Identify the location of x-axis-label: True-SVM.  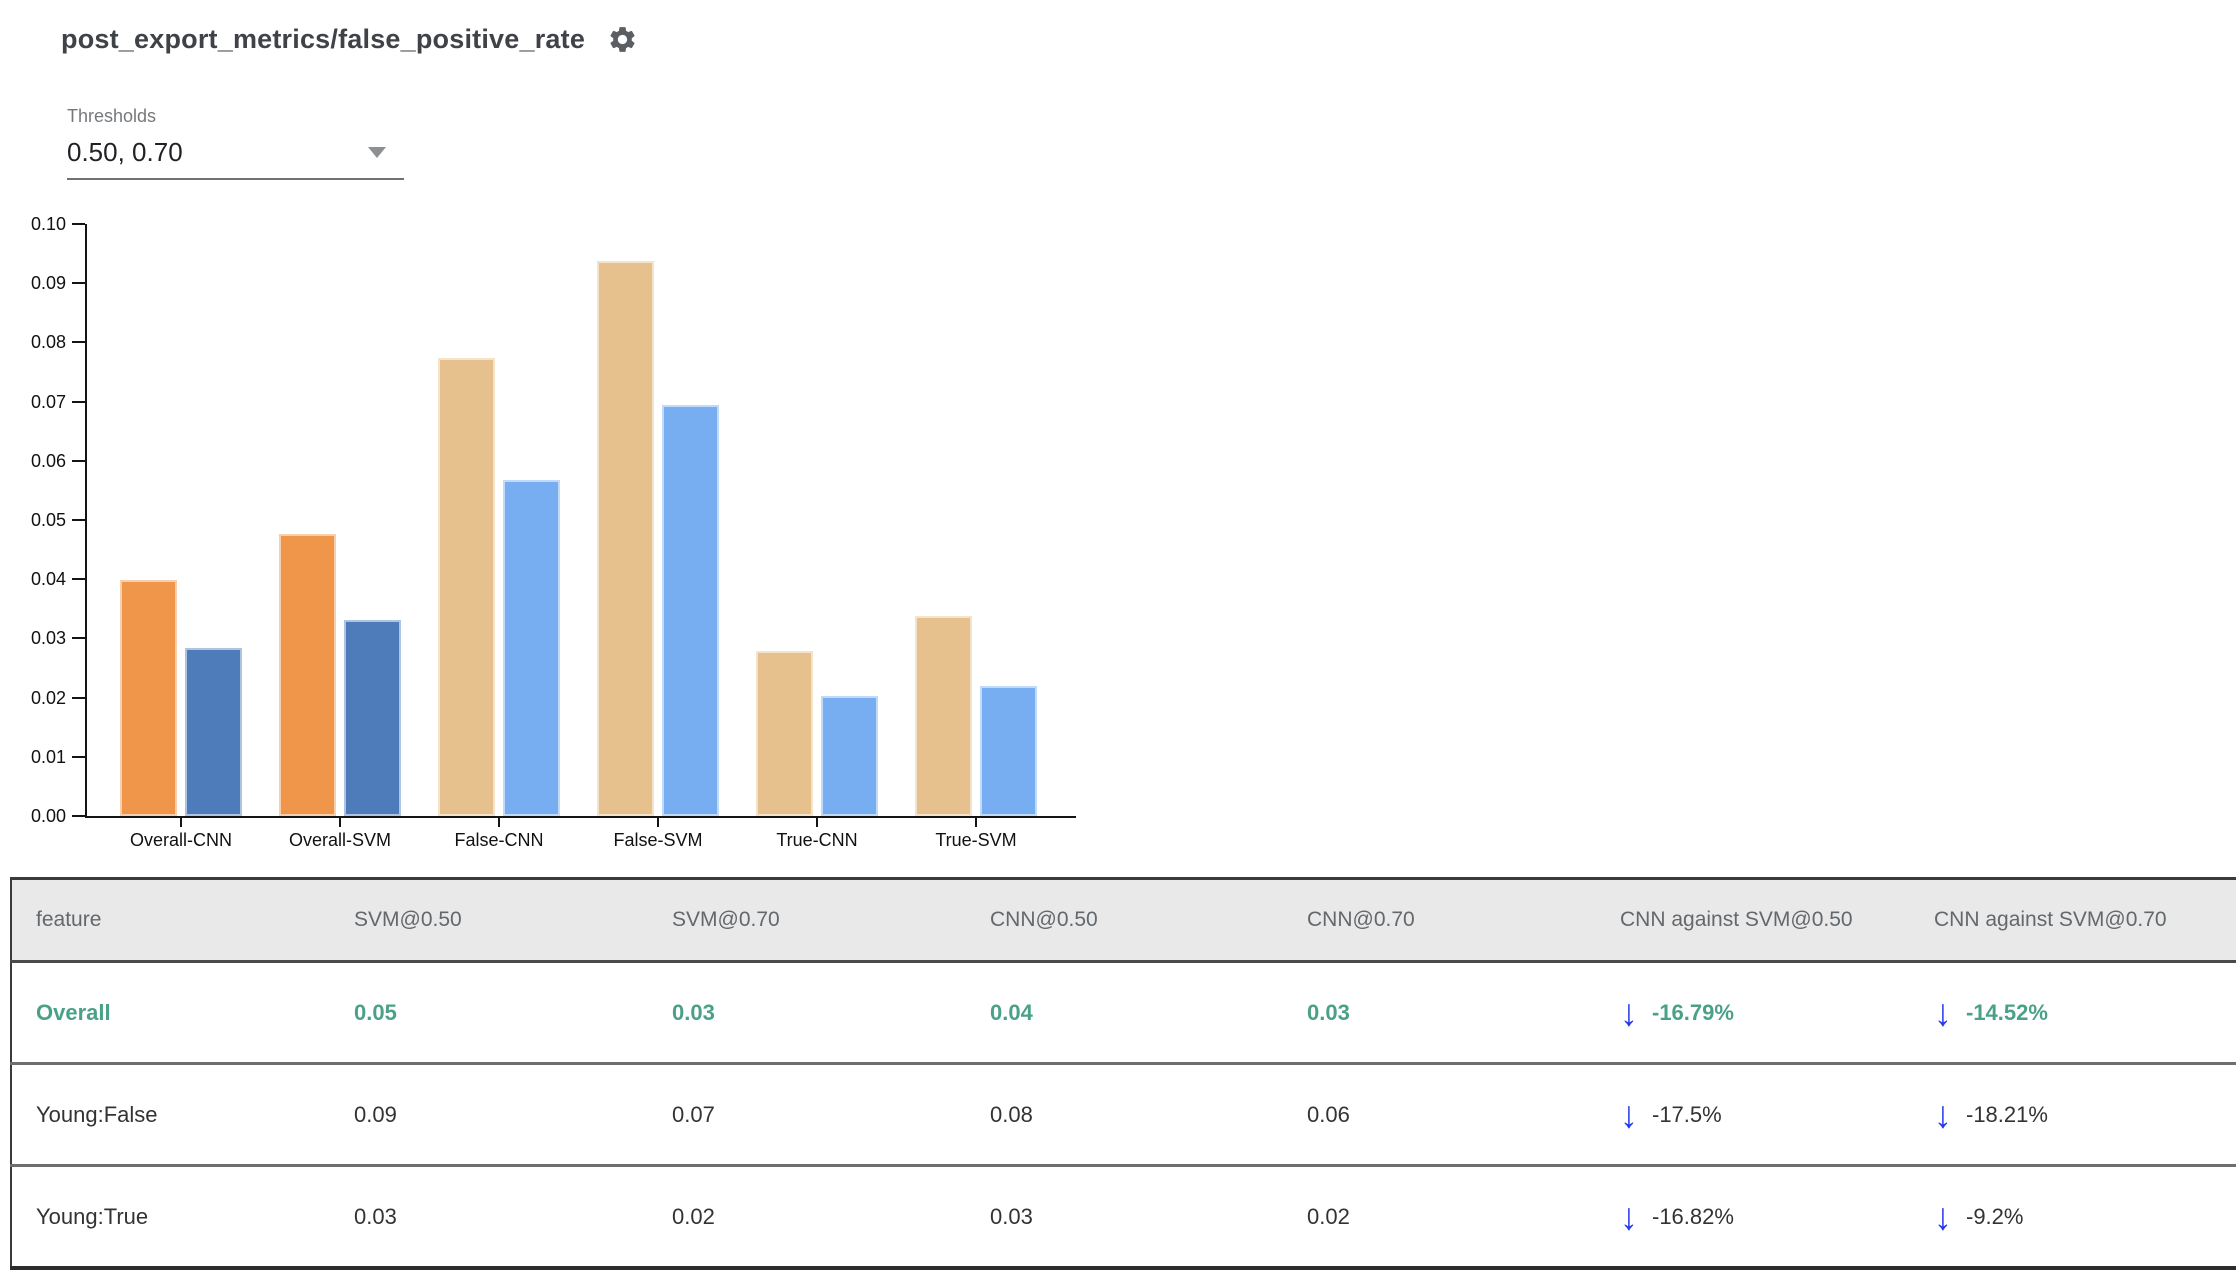
(976, 840).